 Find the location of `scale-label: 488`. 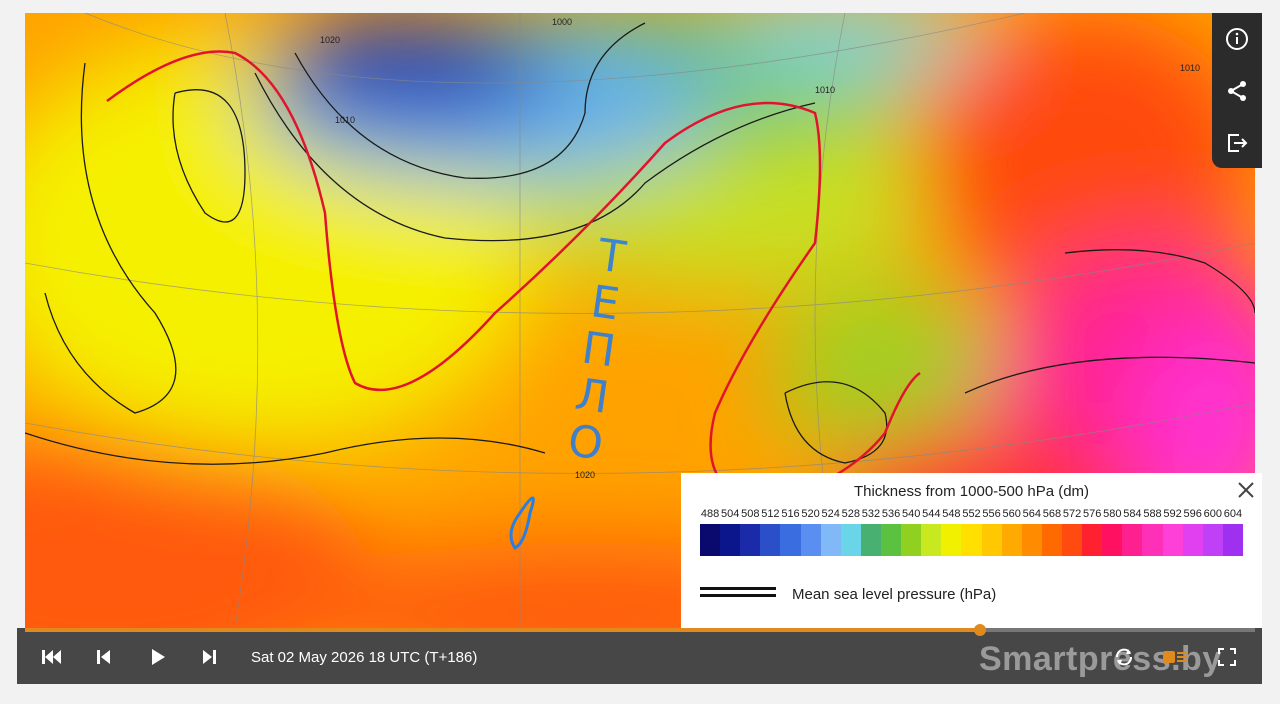

scale-label: 488 is located at coordinates (710, 514).